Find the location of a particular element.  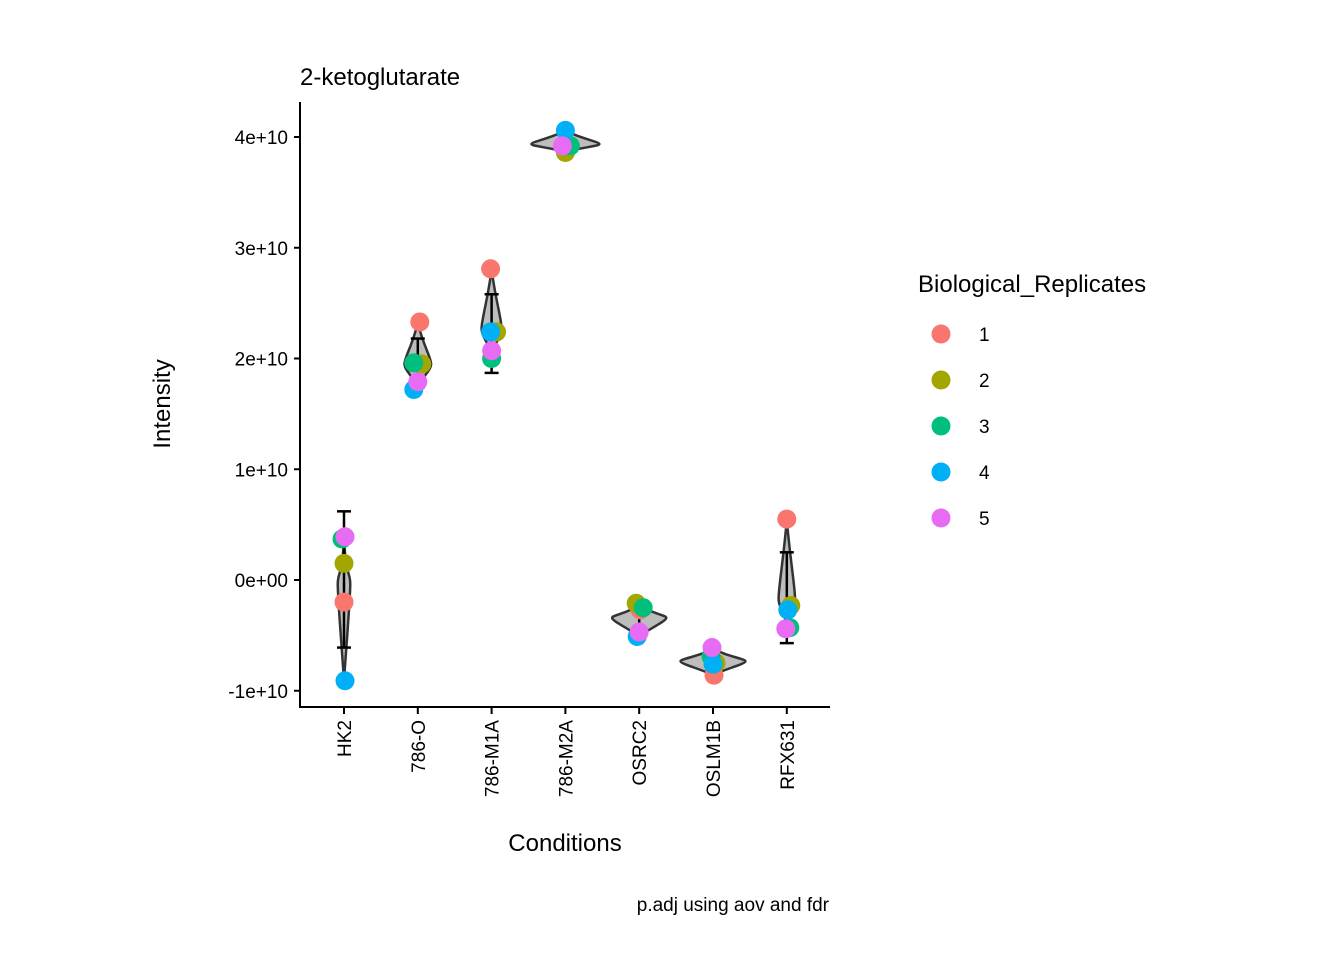

y-tick-label: 2e+10 is located at coordinates (261, 360).